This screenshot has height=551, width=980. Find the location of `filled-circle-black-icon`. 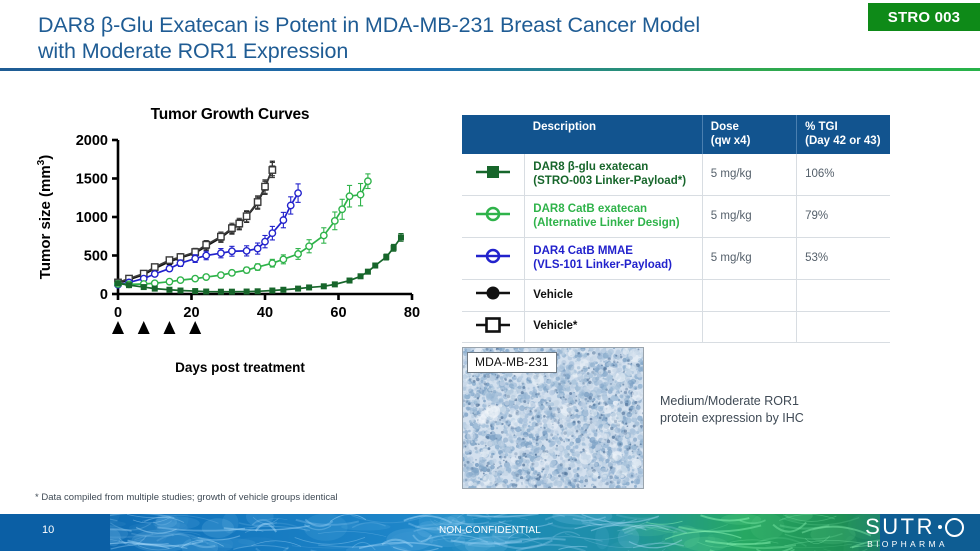

filled-circle-black-icon is located at coordinates (493, 293).